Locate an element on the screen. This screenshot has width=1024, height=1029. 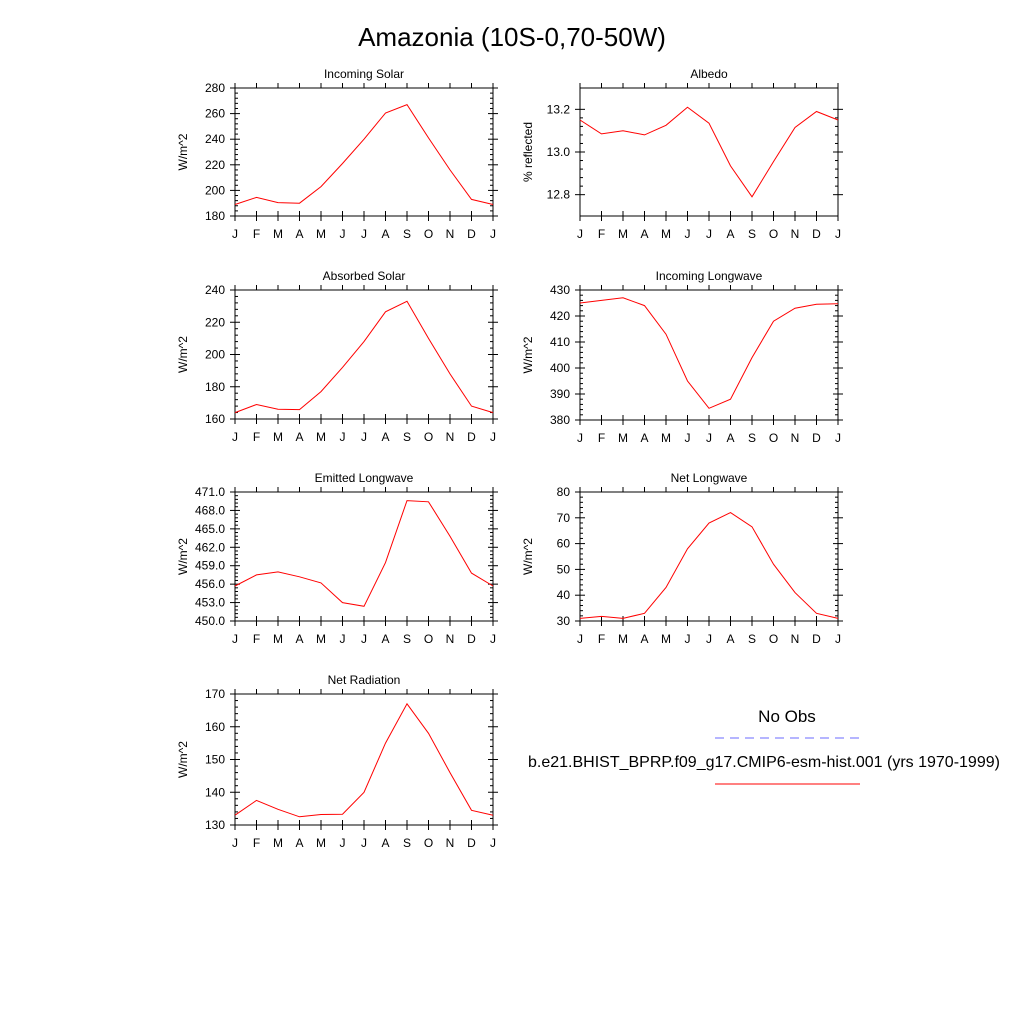
figure-title: Amazonia (10S-0,70-50W) is located at coordinates (512, 37).